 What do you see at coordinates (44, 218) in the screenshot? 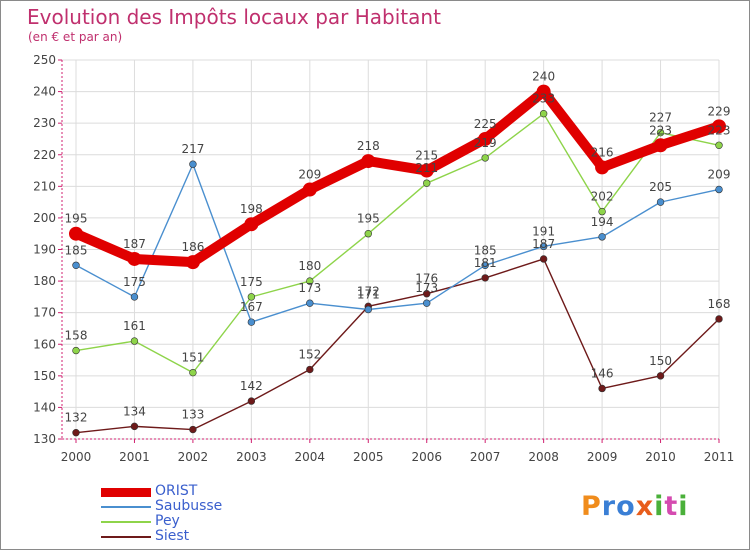
I see `y-tick-label: 200` at bounding box center [44, 218].